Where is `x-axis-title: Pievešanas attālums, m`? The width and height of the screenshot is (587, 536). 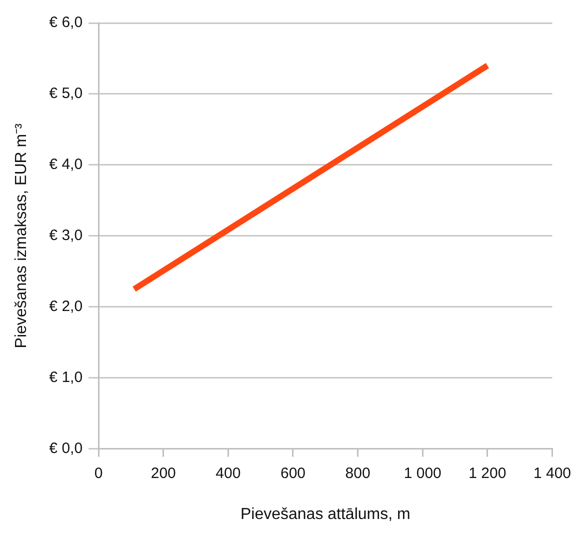
x-axis-title: Pievešanas attālums, m is located at coordinates (325, 514).